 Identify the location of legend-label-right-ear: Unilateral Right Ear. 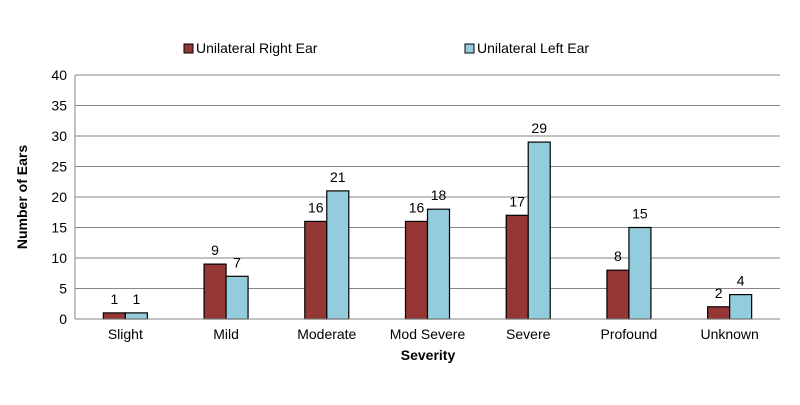
(257, 48).